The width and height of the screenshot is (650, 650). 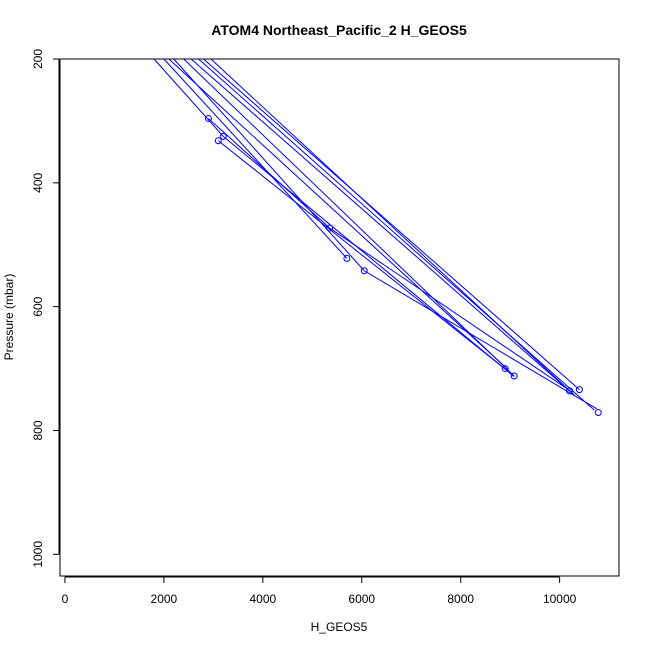 I want to click on x-tick-label: 8000, so click(x=460, y=599).